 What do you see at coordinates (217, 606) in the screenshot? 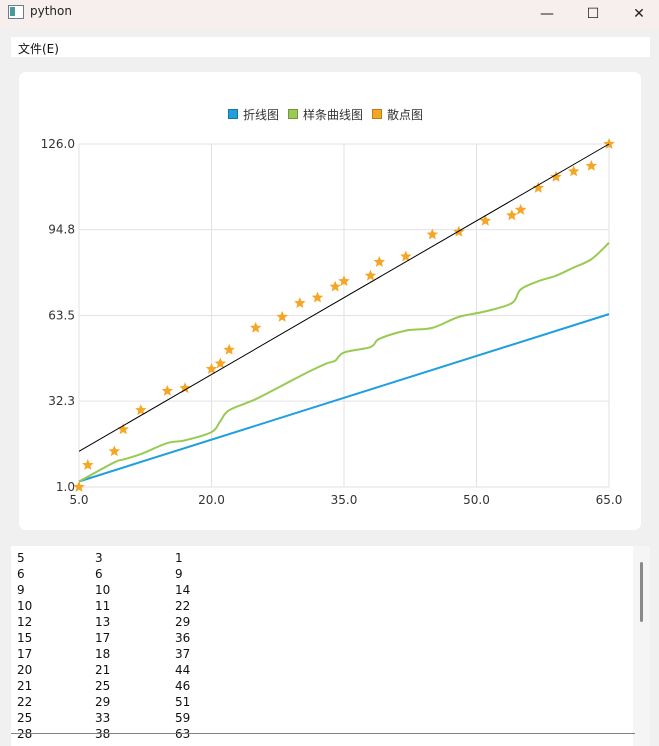
I see `data-row: 10 11 22` at bounding box center [217, 606].